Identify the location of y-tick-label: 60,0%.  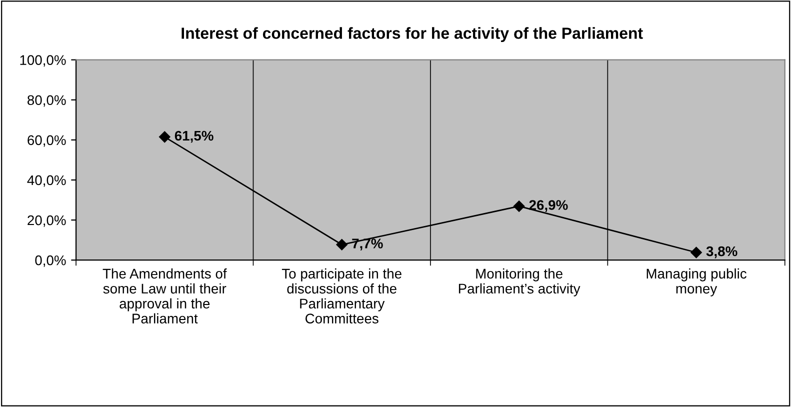
(47, 141).